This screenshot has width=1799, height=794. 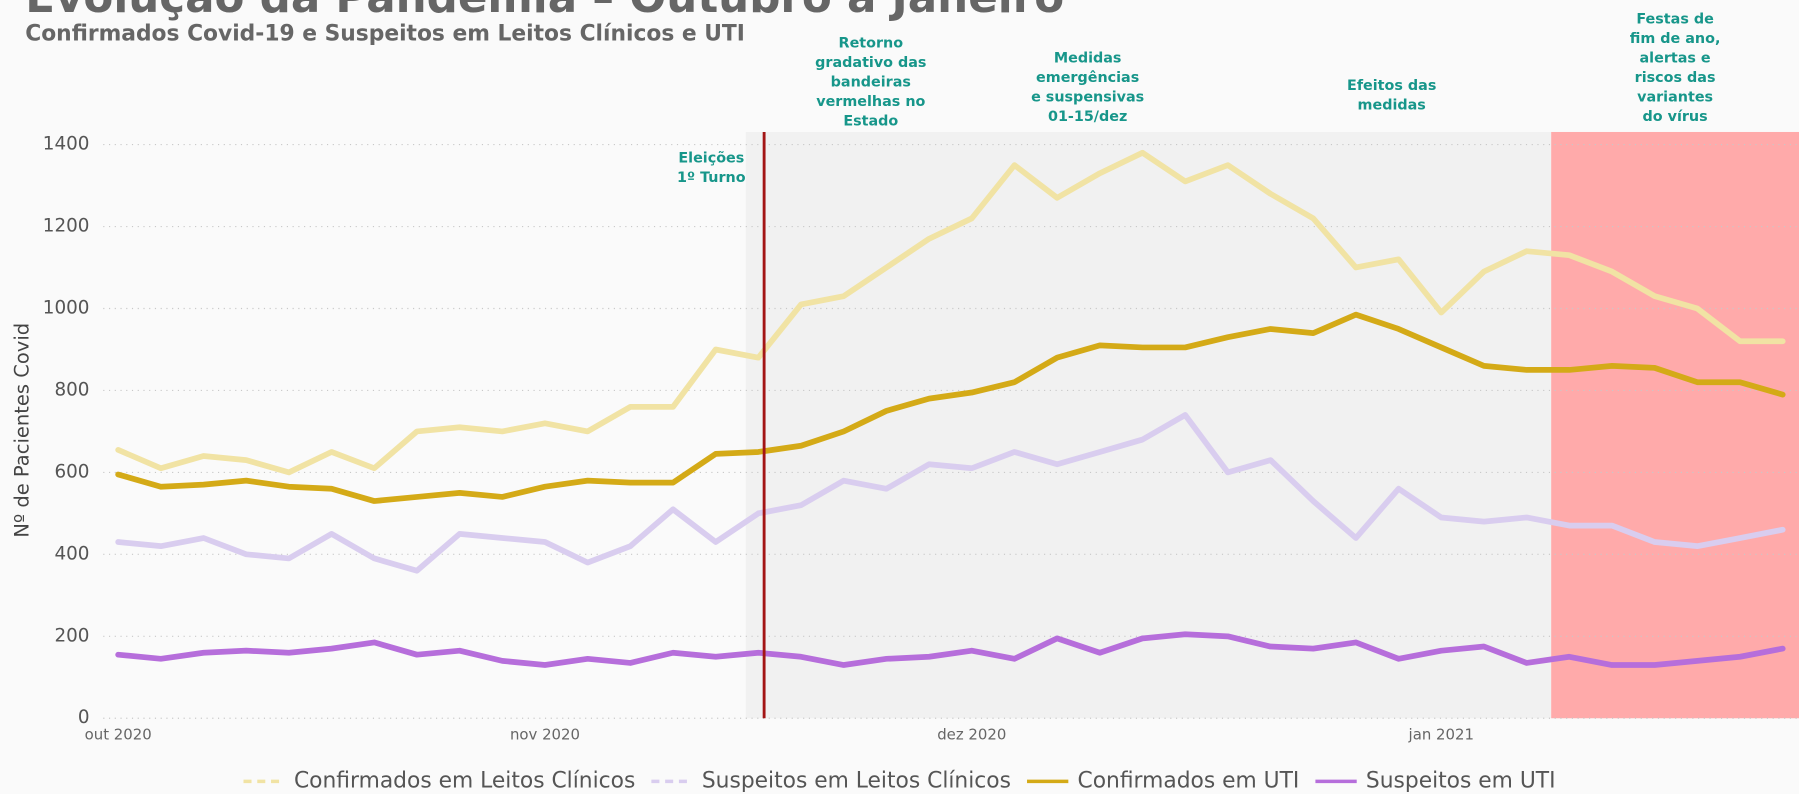 What do you see at coordinates (1189, 780) in the screenshot?
I see `legend-label: Confirmados em UTI` at bounding box center [1189, 780].